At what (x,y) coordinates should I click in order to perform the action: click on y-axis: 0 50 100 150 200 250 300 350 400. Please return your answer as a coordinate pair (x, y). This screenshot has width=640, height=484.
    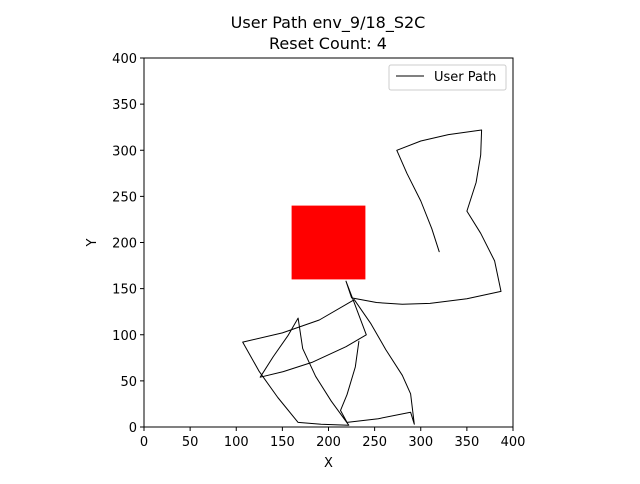
    Looking at the image, I should click on (128, 244).